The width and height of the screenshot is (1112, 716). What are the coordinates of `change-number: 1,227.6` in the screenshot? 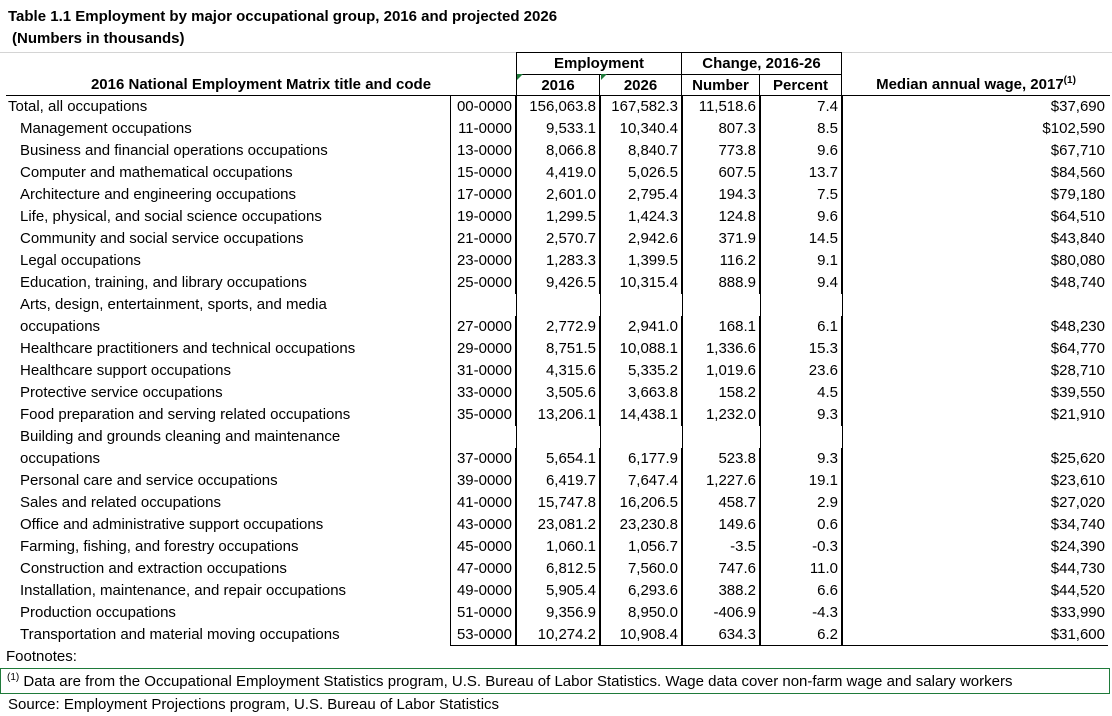 It's located at (721, 481).